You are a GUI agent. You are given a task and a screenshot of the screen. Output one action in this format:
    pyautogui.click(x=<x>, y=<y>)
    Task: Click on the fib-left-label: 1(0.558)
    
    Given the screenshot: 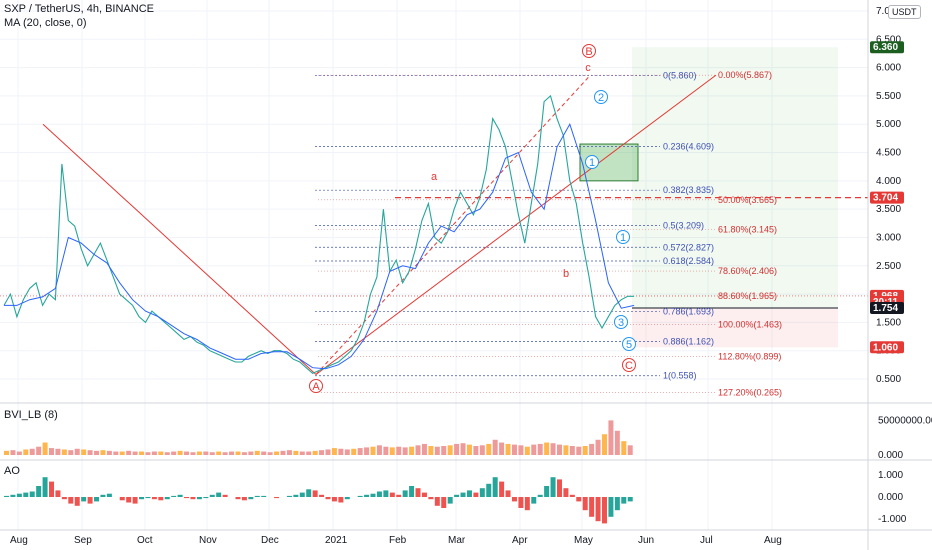 What is the action you would take?
    pyautogui.click(x=680, y=376)
    